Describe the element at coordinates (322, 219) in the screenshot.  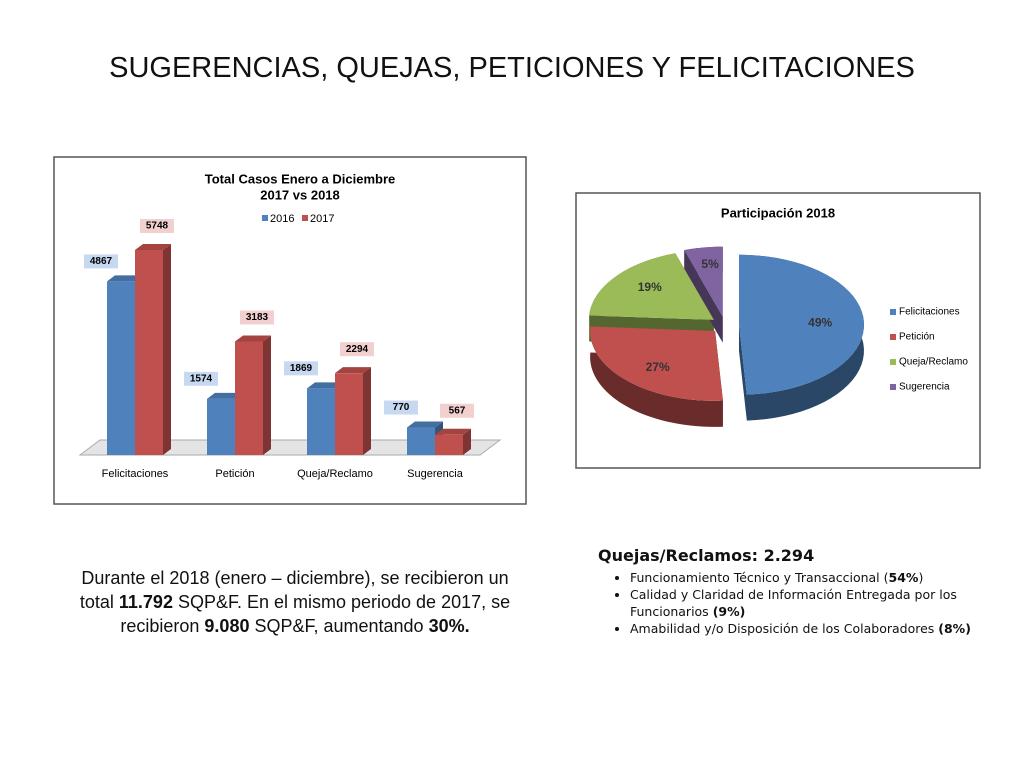
I see `legend-label: 2017` at that location.